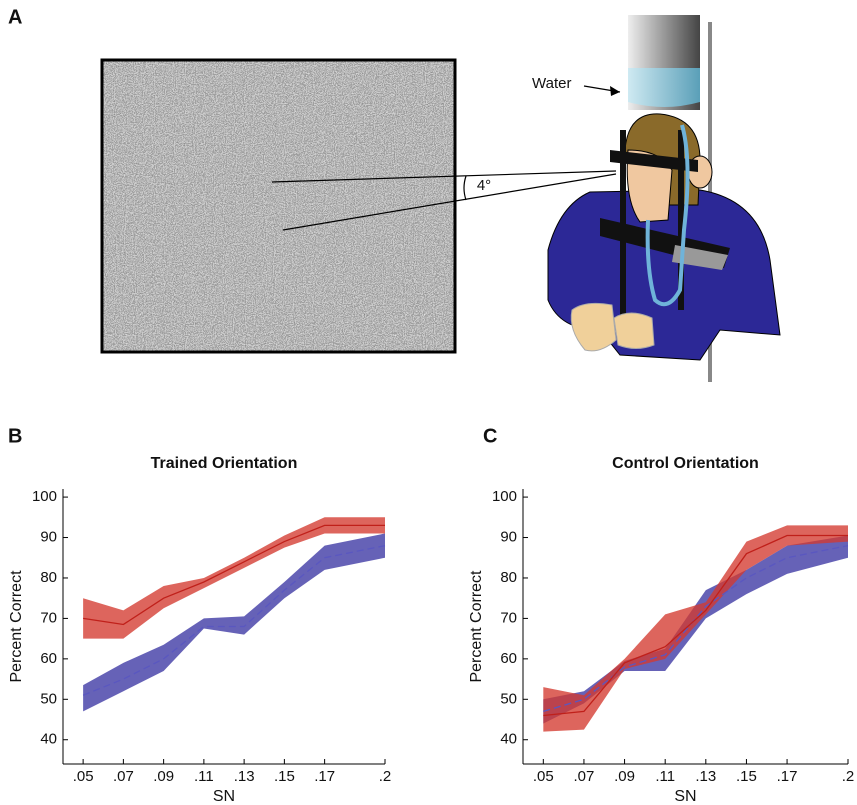 This screenshot has width=857, height=805. Describe the element at coordinates (465, 188) in the screenshot. I see `angle-arc` at that location.